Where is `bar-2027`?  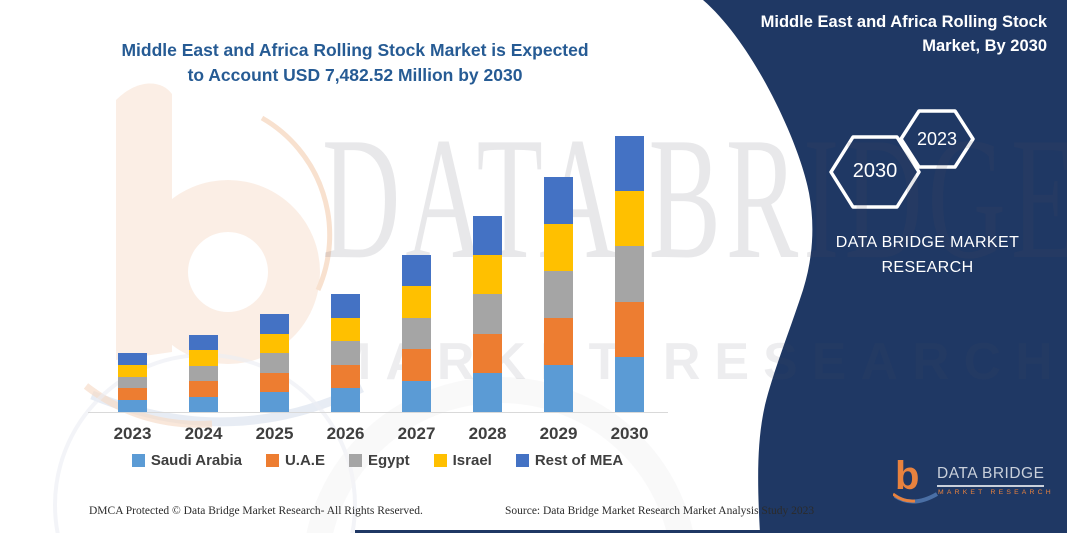 bar-2027 is located at coordinates (416, 334).